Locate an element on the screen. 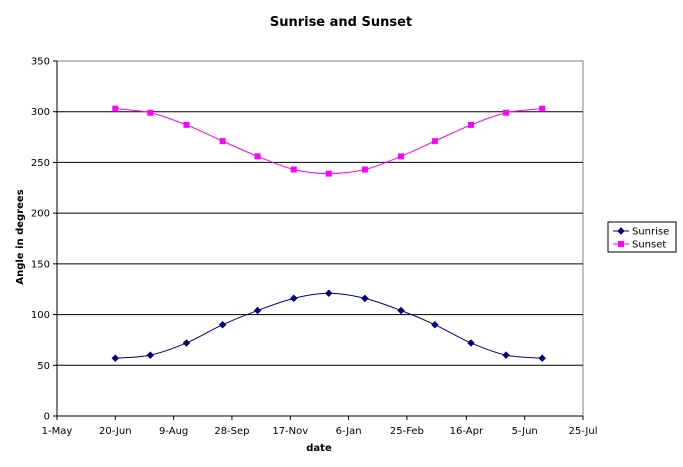  x-tick-label: 20-Jun is located at coordinates (115, 431).